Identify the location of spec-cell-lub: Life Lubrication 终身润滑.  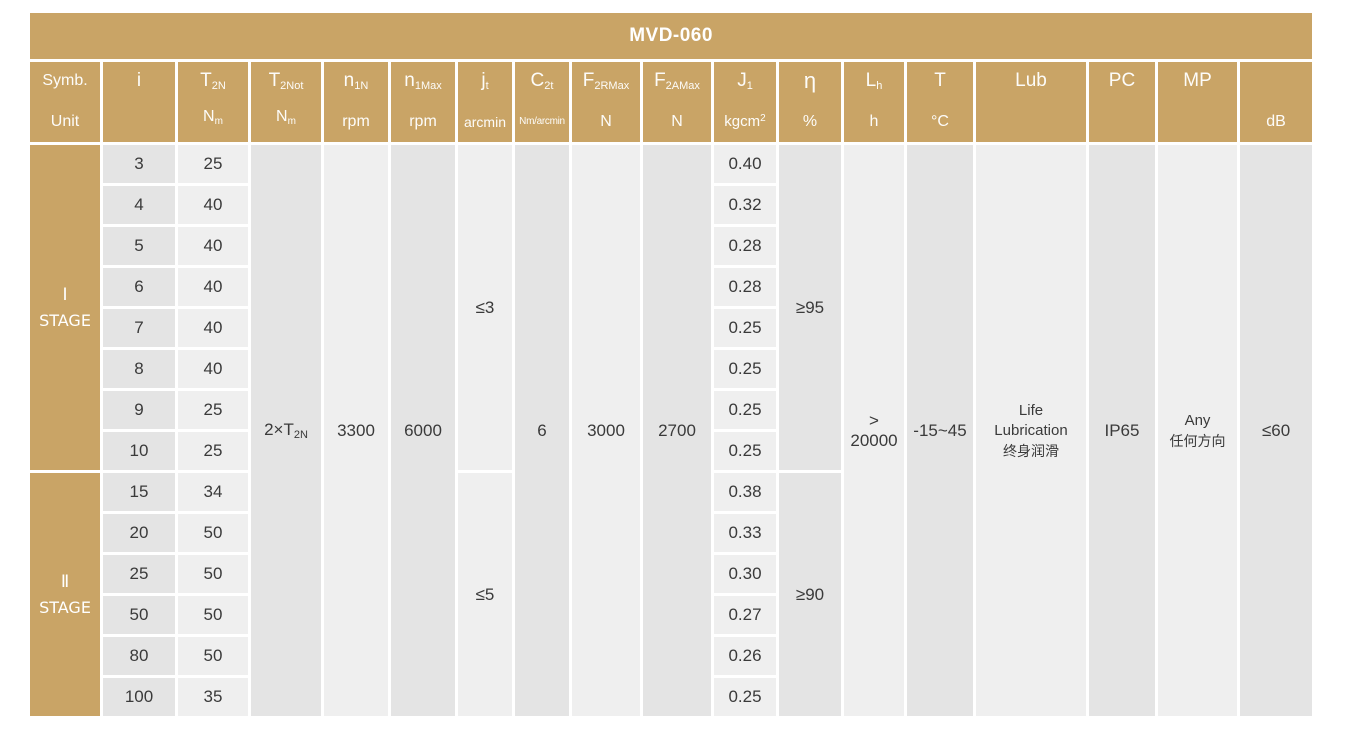
(1031, 430).